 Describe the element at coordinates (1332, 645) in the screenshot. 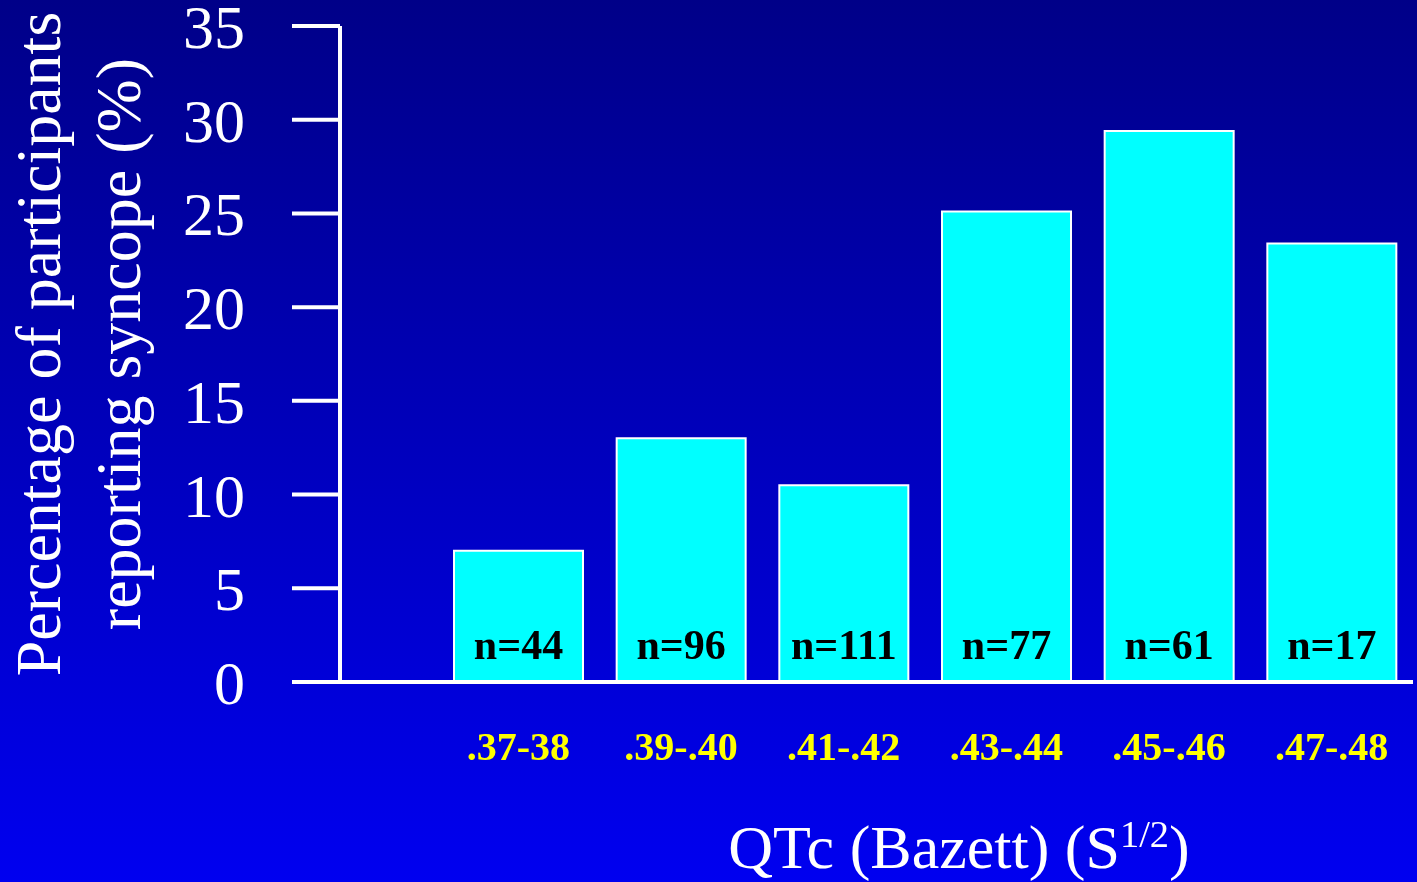

I see `annotation: n=17` at that location.